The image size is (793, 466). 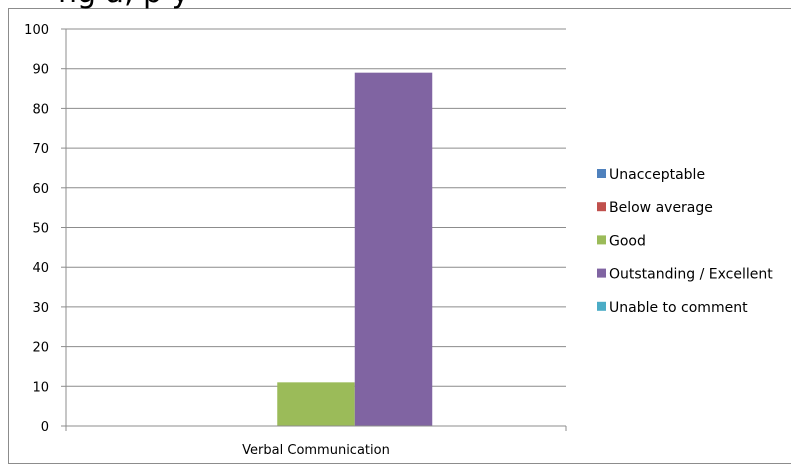 I want to click on y-tick-label: 20, so click(x=40, y=348).